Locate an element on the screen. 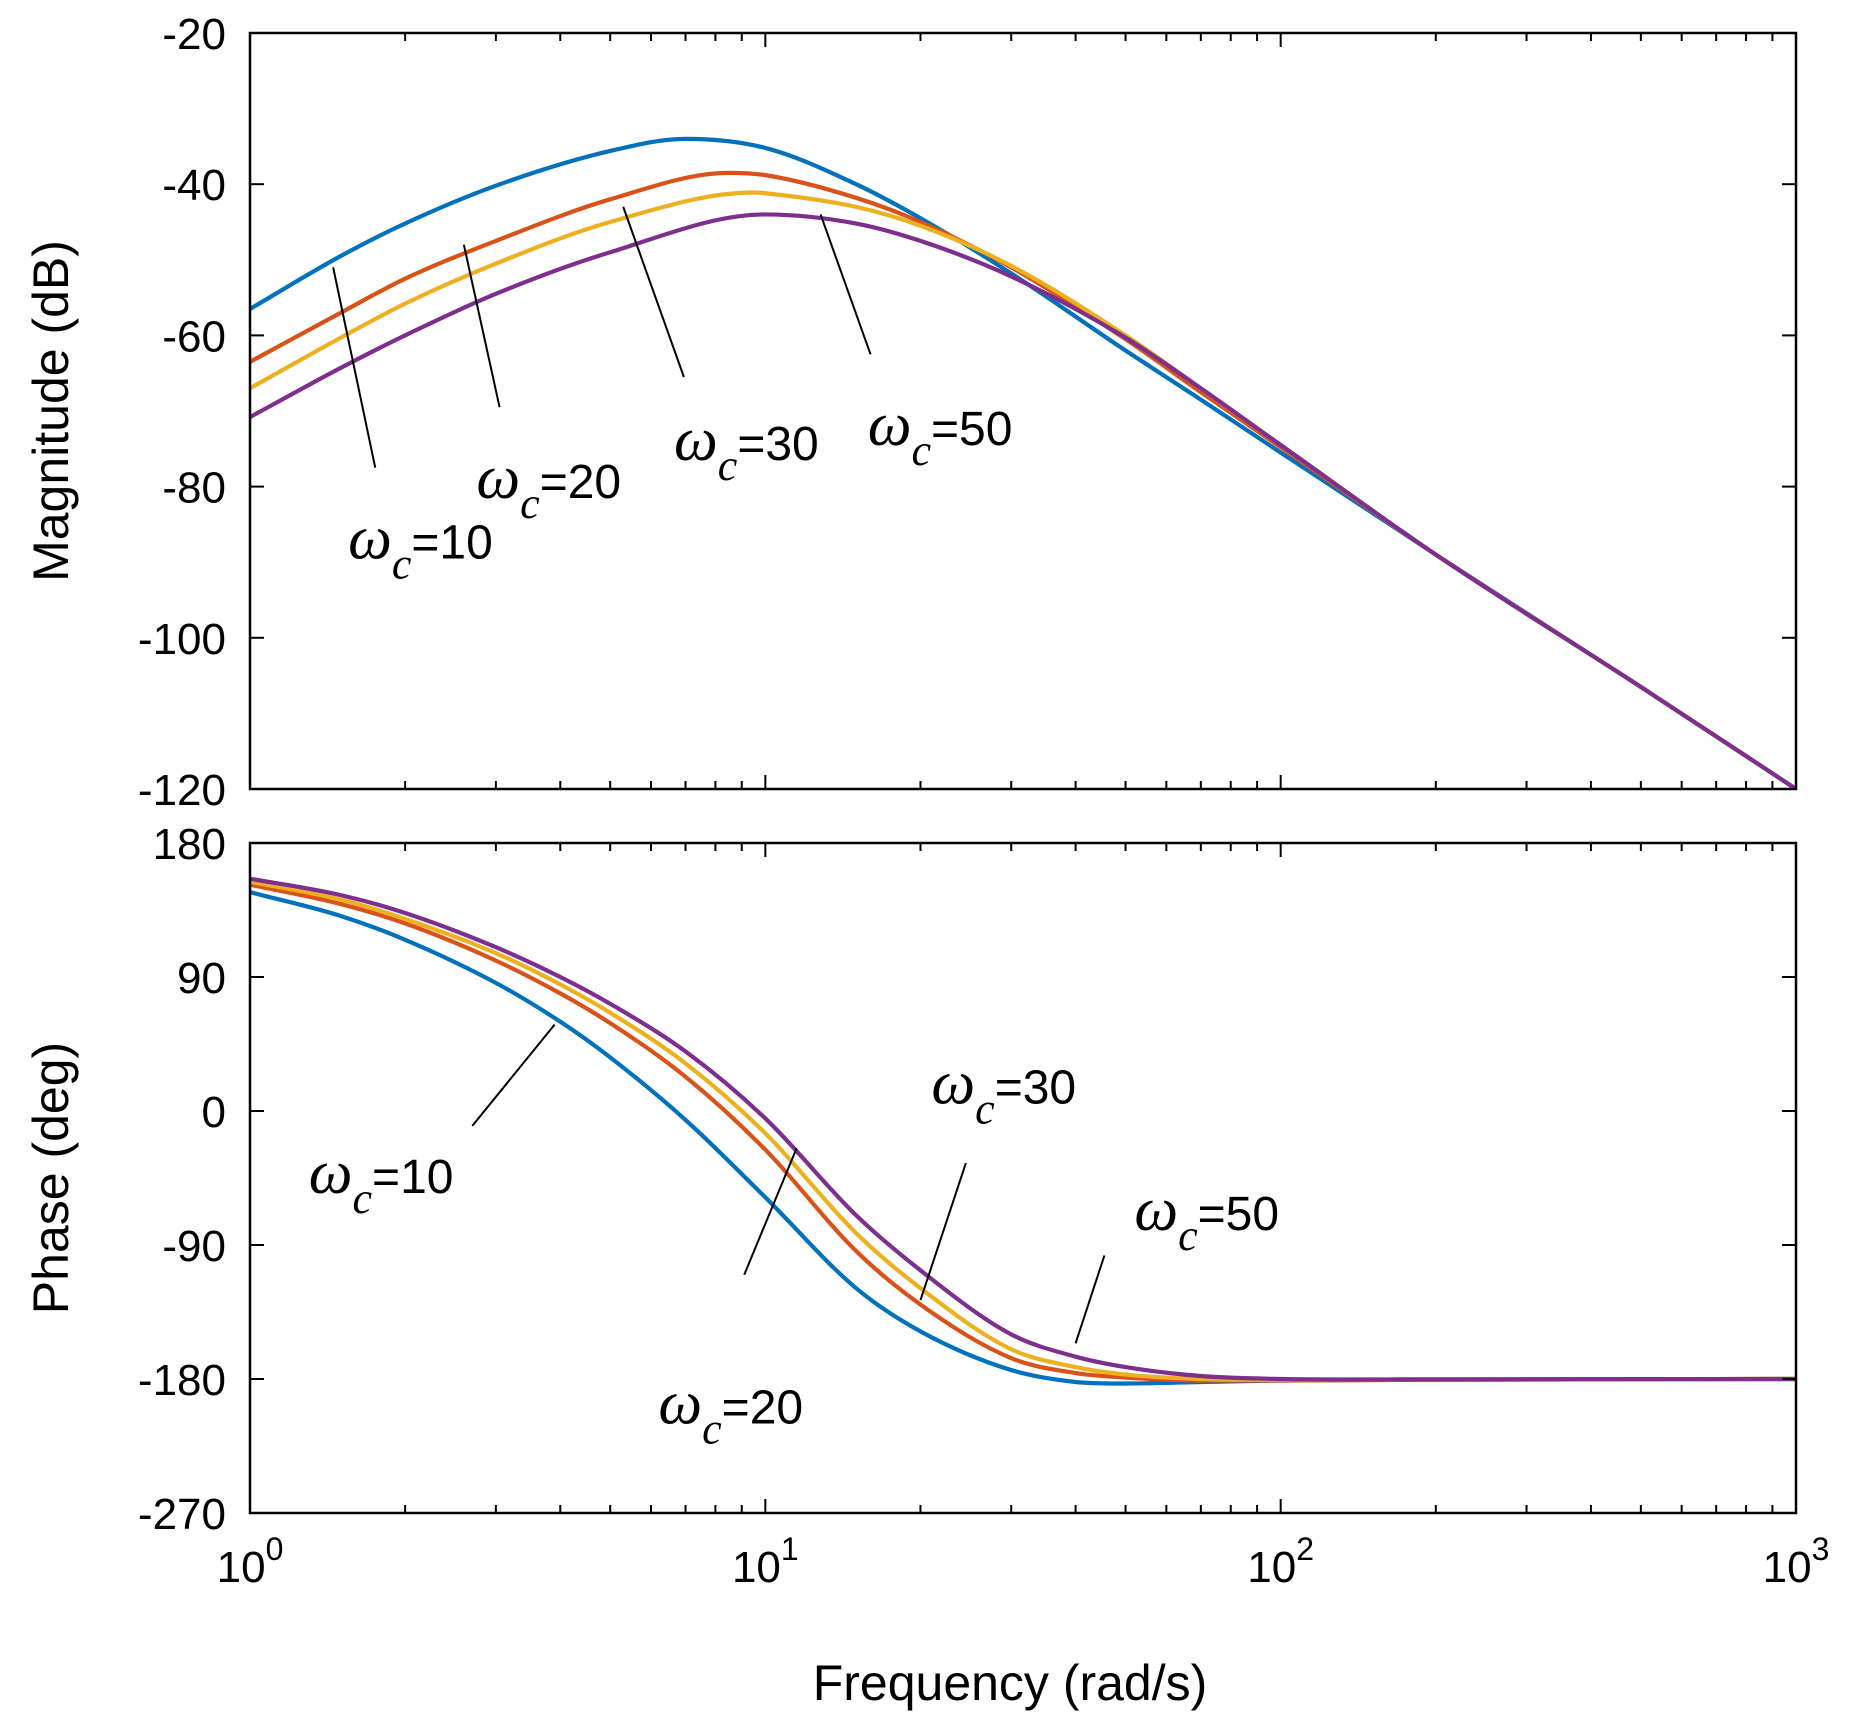 Image resolution: width=1850 pixels, height=1724 pixels. y-tick-label: -120 is located at coordinates (182, 790).